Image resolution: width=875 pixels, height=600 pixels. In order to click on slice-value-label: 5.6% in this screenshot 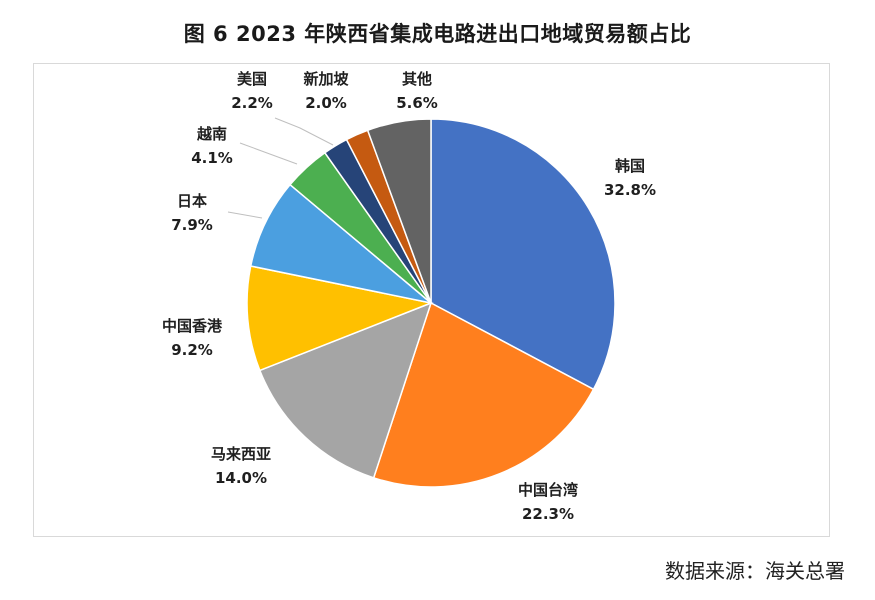, I will do `click(417, 103)`.